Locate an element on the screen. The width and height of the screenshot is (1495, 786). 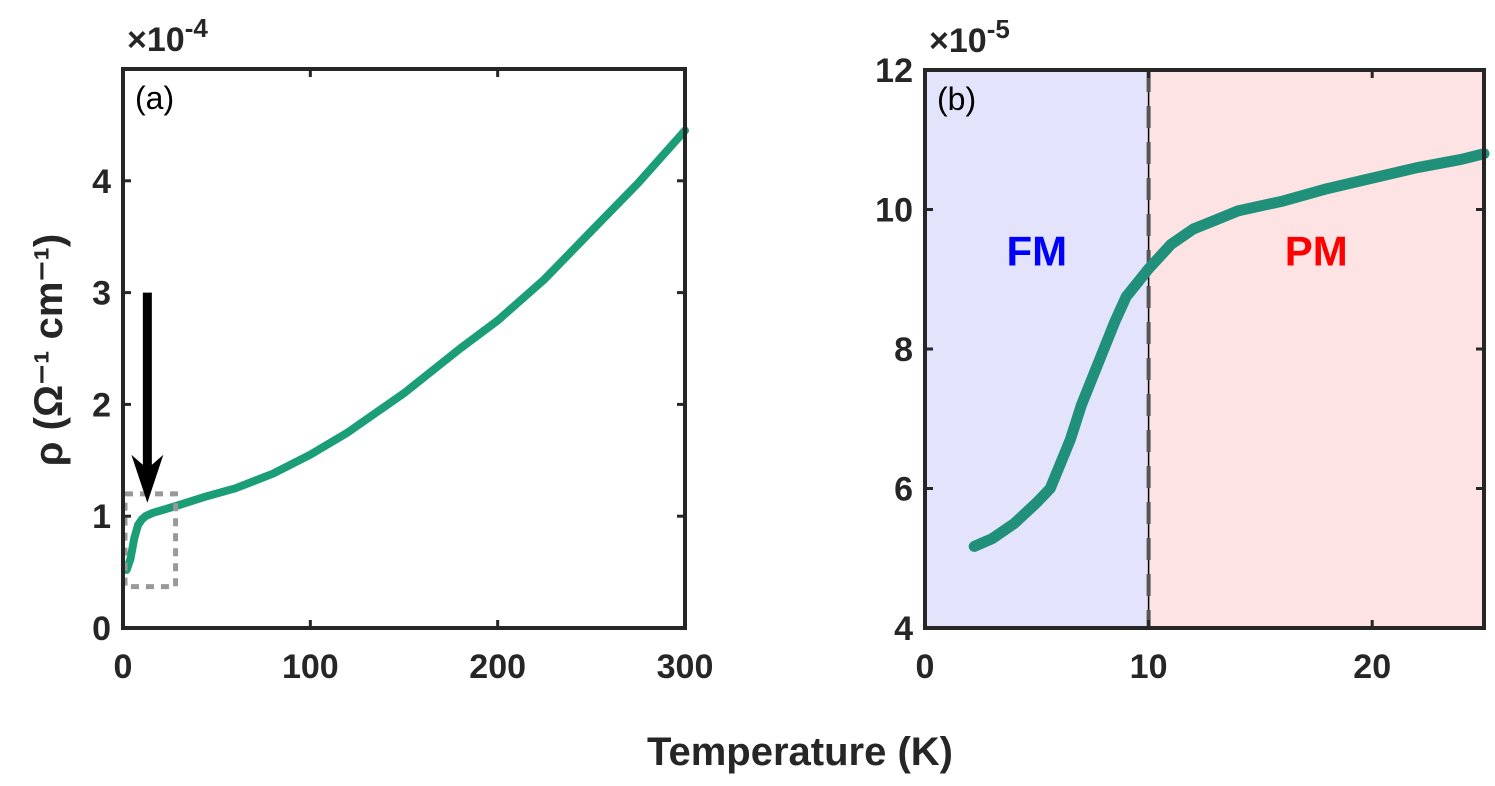
y-multiplier: ×10⁻⁵ is located at coordinates (969, 37).